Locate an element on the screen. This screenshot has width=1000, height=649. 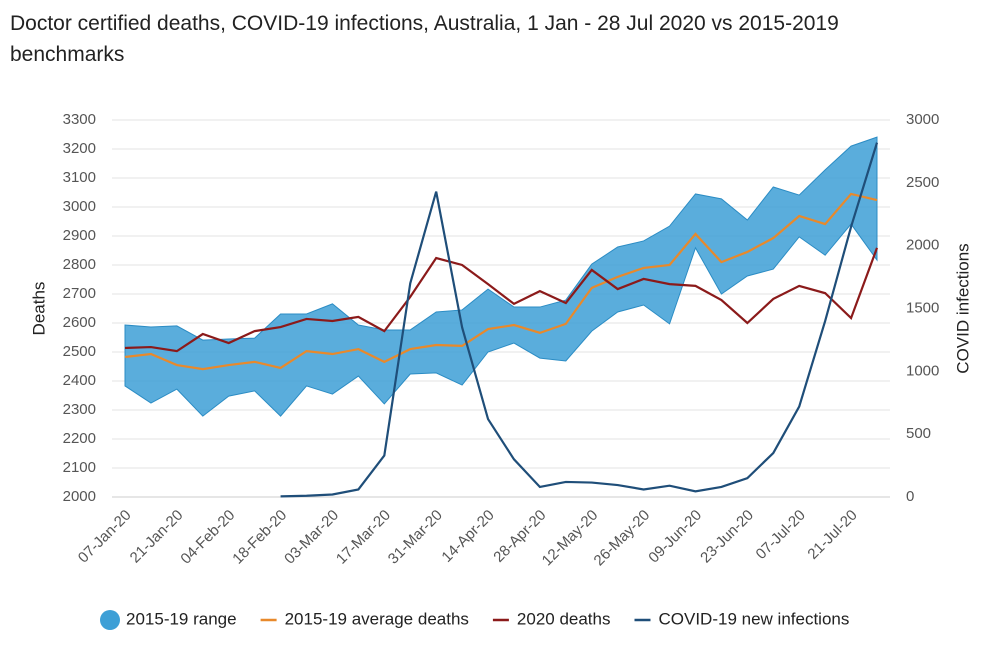
series-line is located at coordinates (501, 300).